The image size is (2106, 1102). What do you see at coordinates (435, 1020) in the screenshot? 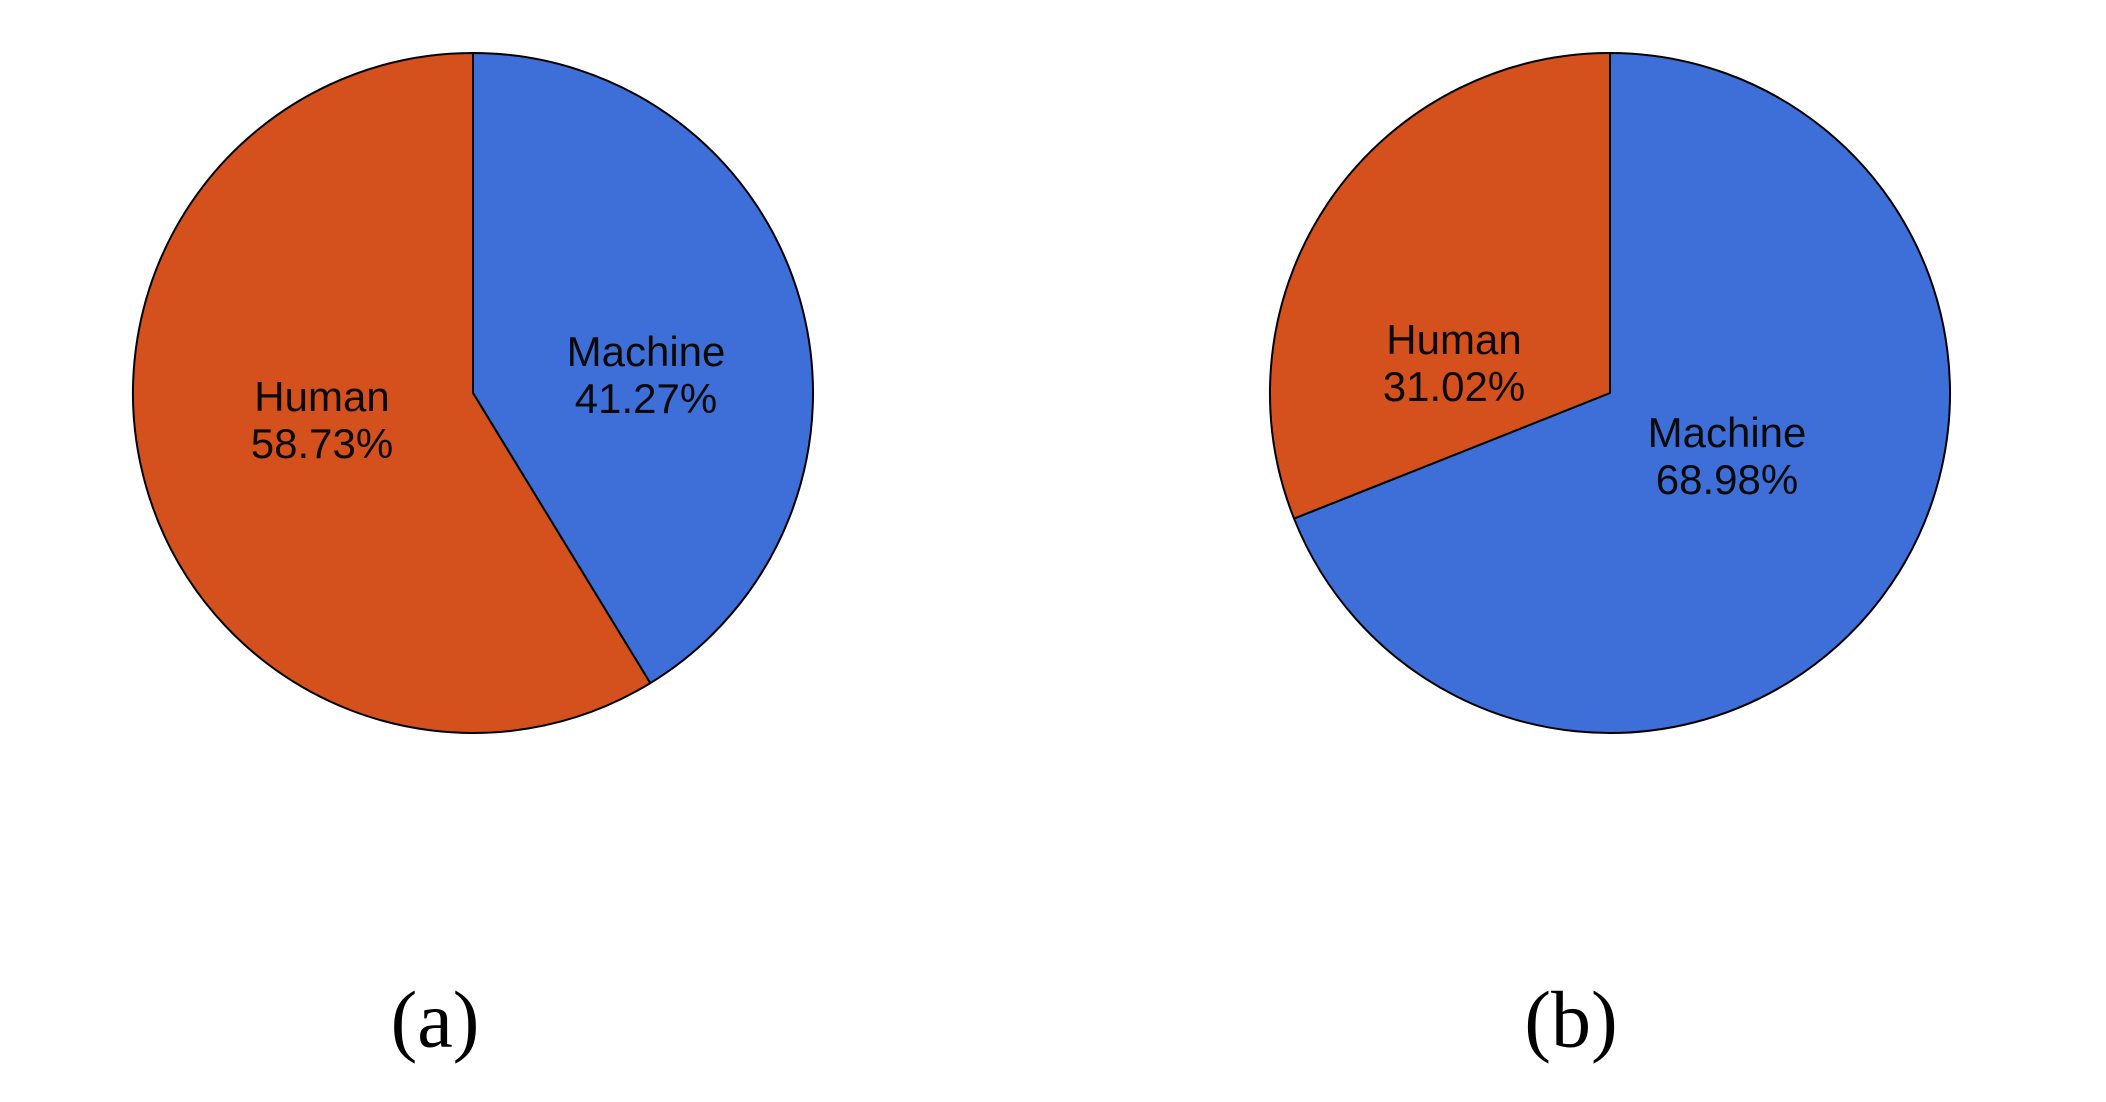
I see `subfigure-caption-a: (a)` at bounding box center [435, 1020].